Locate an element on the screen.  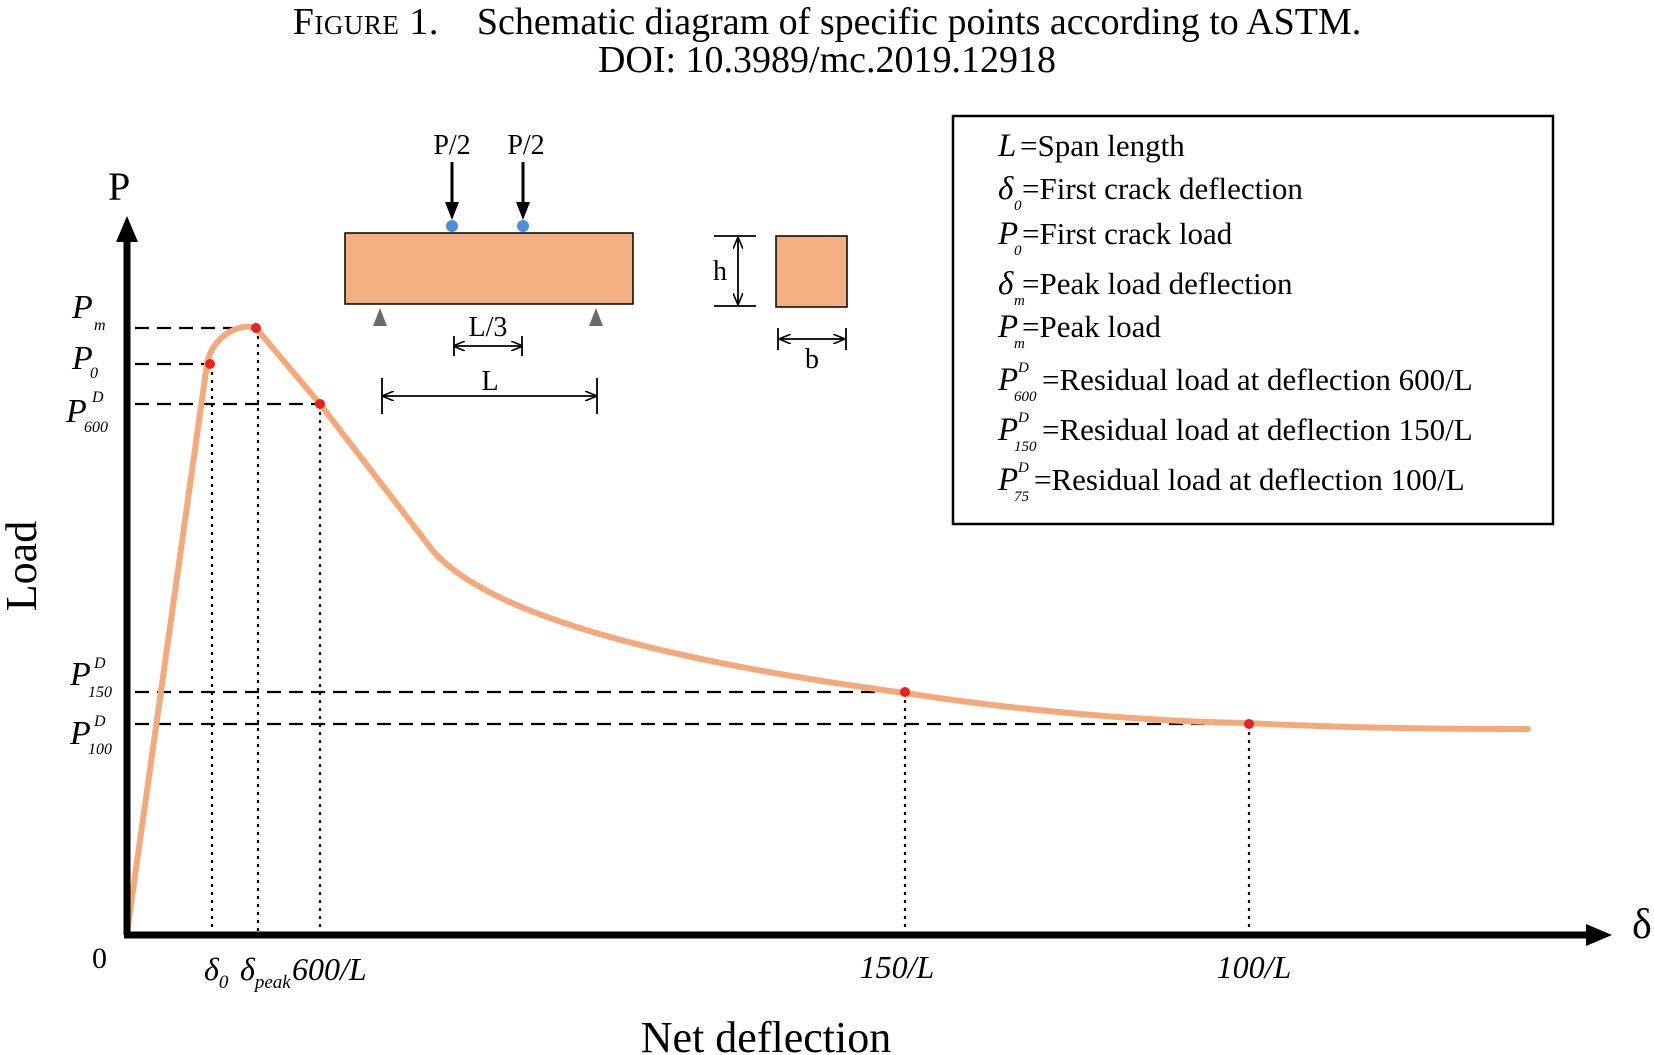
legend-description: =Residual load at deflection 150/L is located at coordinates (1257, 429).